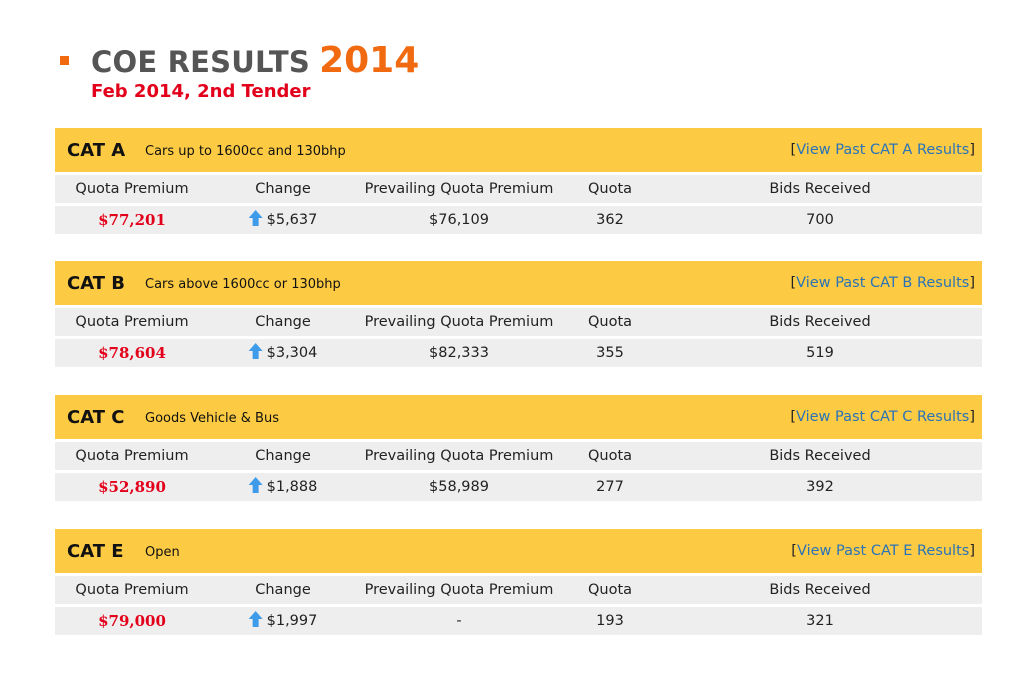 This screenshot has height=683, width=1024. Describe the element at coordinates (292, 487) in the screenshot. I see `change-value: $1,888` at that location.